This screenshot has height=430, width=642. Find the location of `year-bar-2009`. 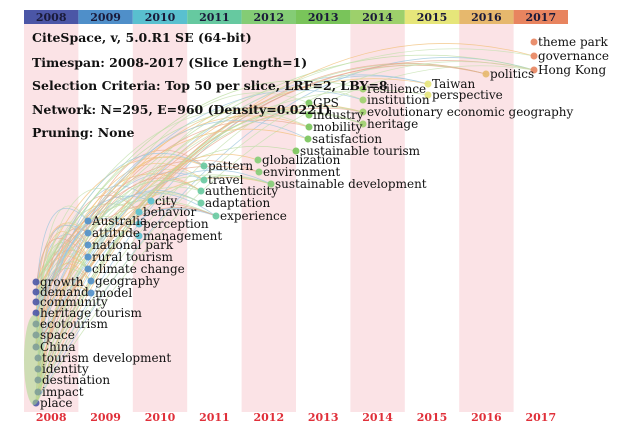

year-bar-2009 is located at coordinates (105, 17).